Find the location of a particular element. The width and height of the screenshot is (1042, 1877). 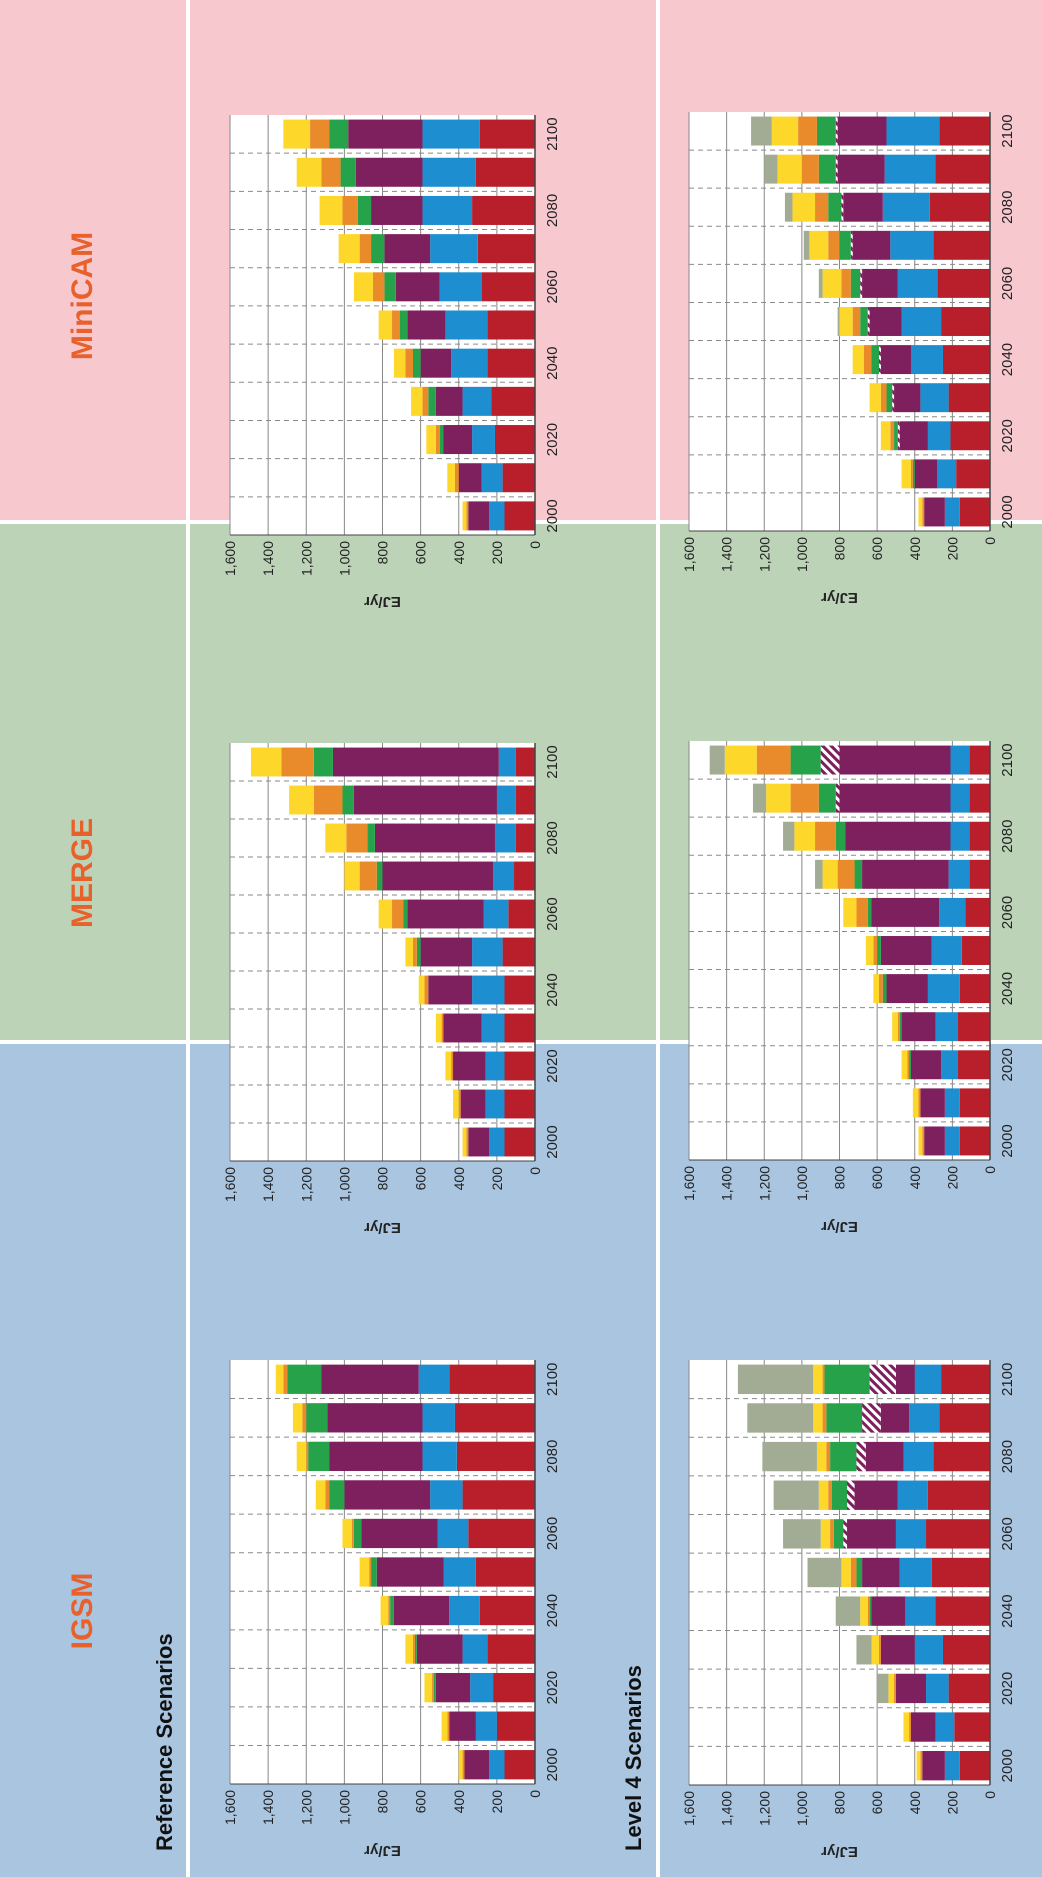

bar-2010 is located at coordinates (946, 474).